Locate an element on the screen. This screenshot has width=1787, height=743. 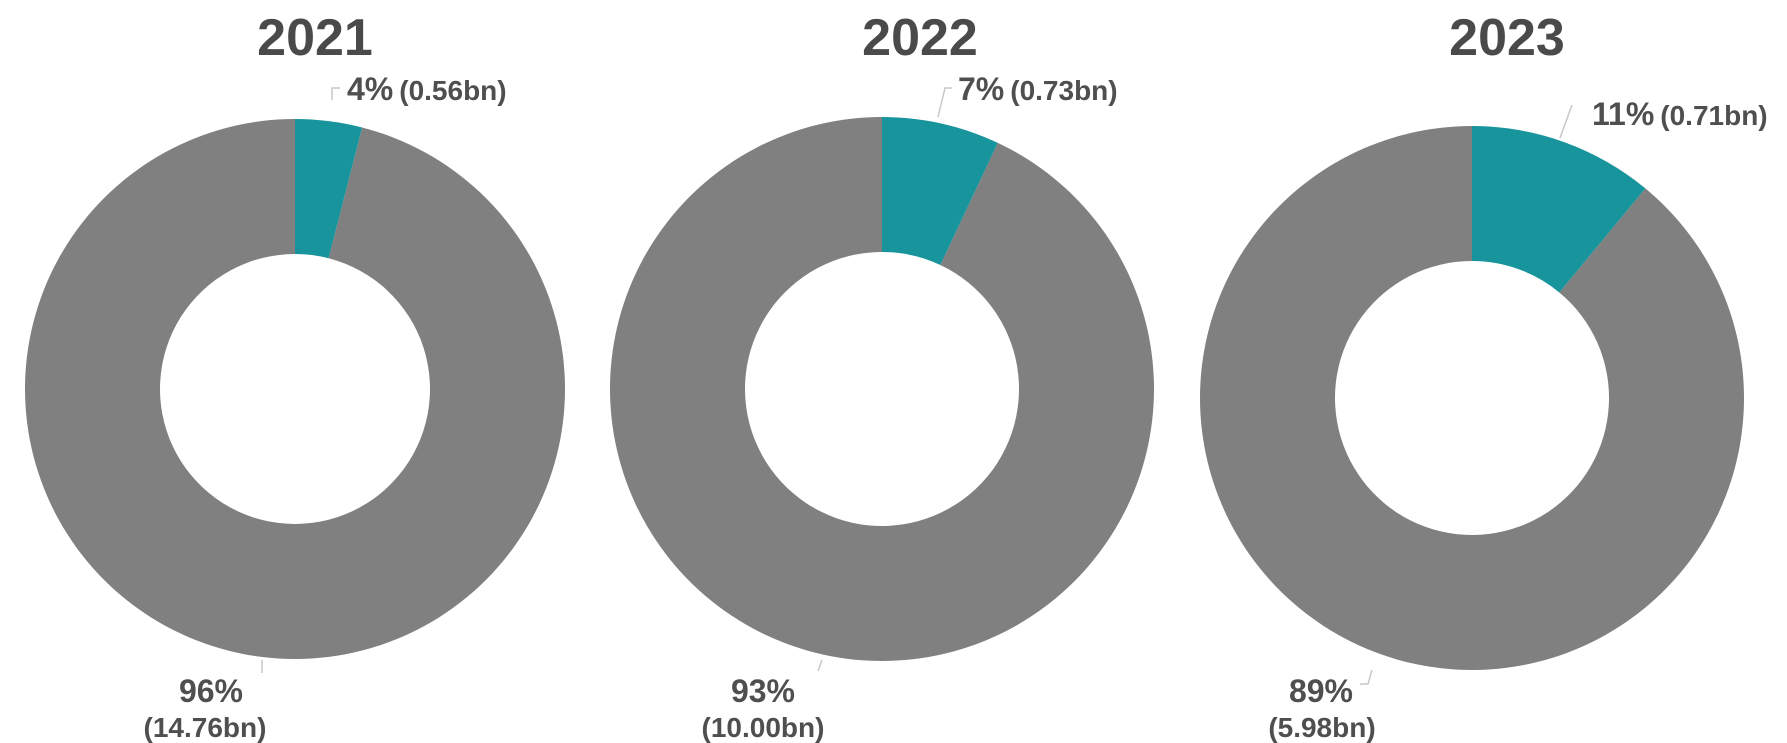
major-percent-label: 96% is located at coordinates (211, 691).